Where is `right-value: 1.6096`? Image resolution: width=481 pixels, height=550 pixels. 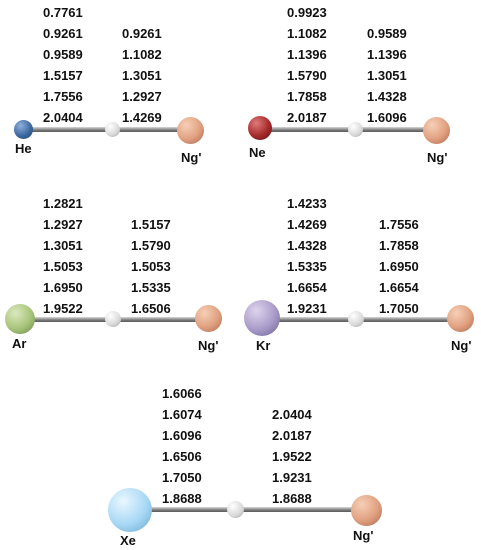
right-value: 1.6096 is located at coordinates (387, 117).